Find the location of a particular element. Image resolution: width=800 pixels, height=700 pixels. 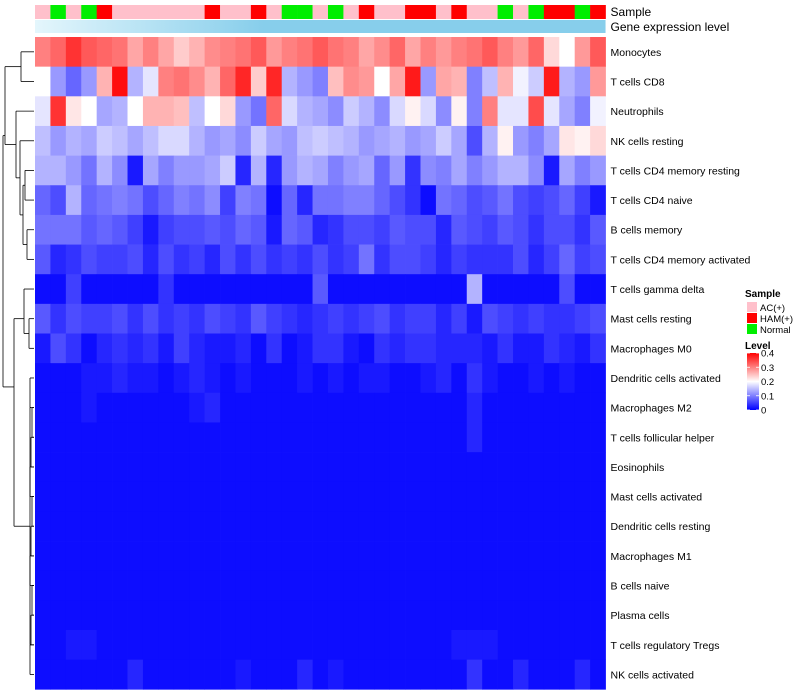

row-label: T cells gamma delta is located at coordinates (658, 290).